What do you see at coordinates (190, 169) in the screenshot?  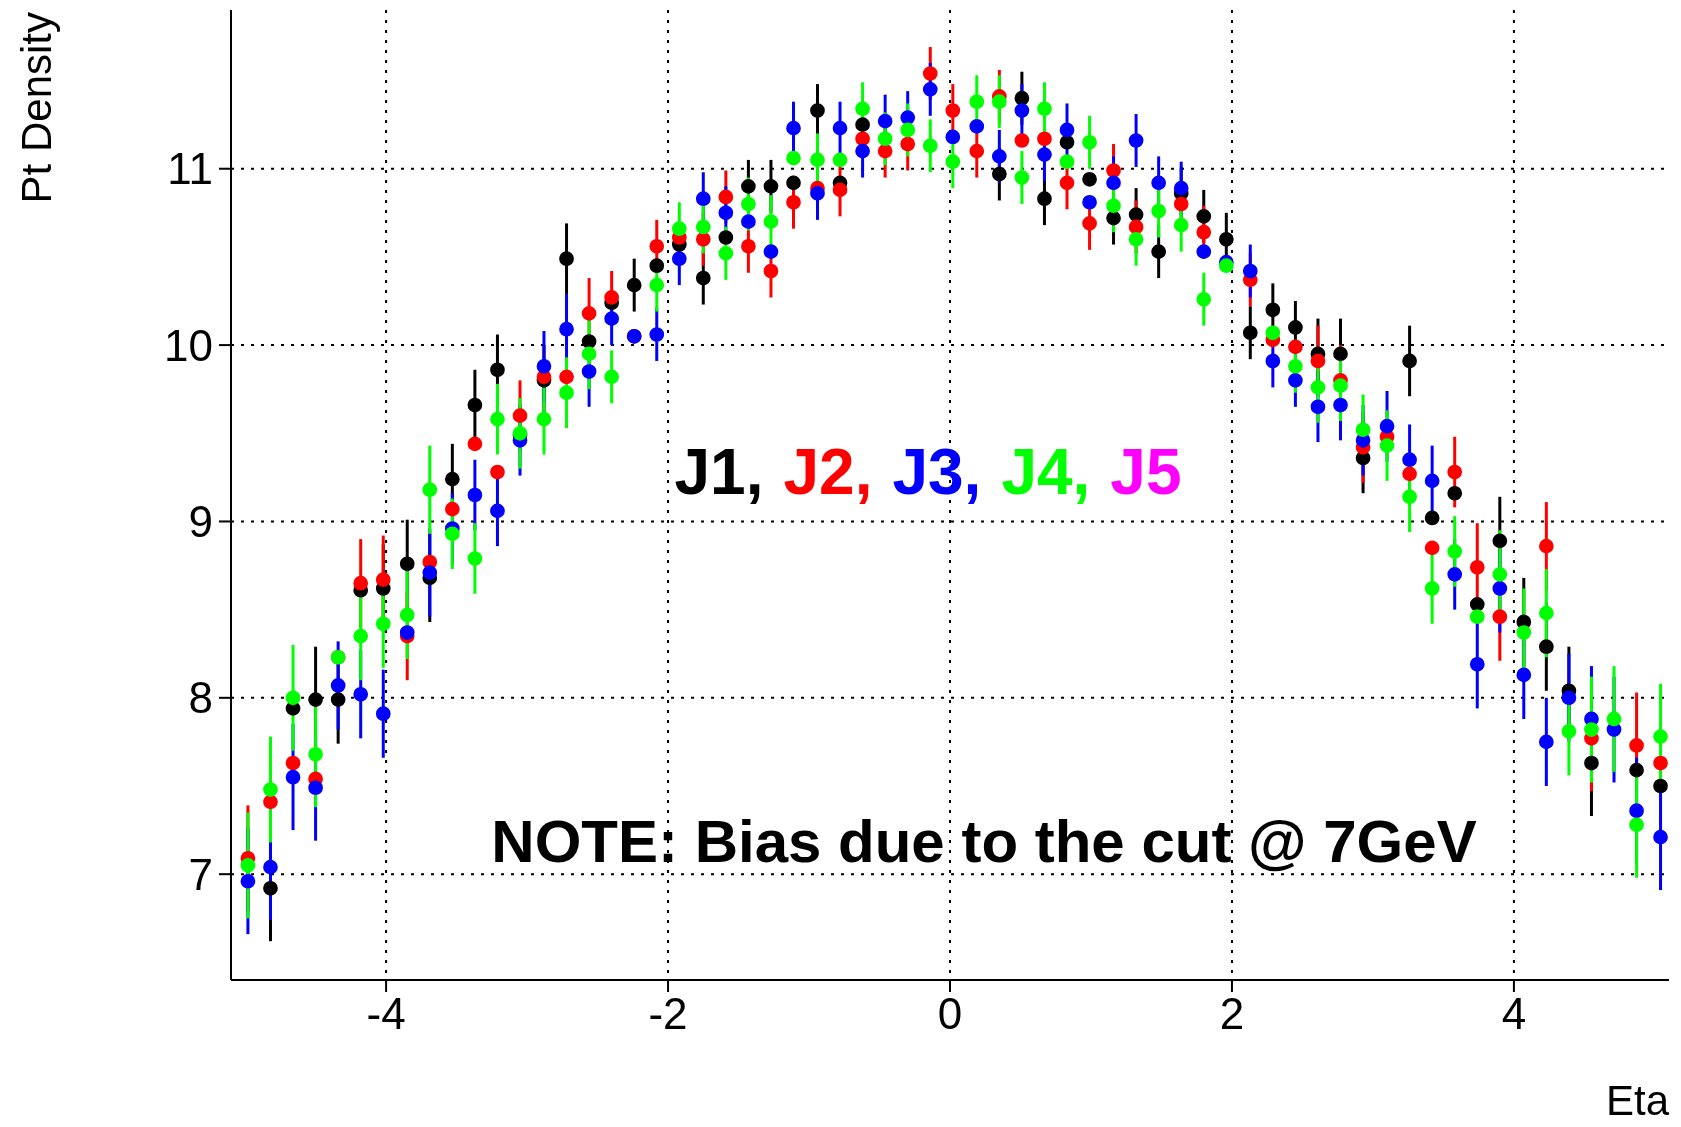 I see `y-tick-label: 11` at bounding box center [190, 169].